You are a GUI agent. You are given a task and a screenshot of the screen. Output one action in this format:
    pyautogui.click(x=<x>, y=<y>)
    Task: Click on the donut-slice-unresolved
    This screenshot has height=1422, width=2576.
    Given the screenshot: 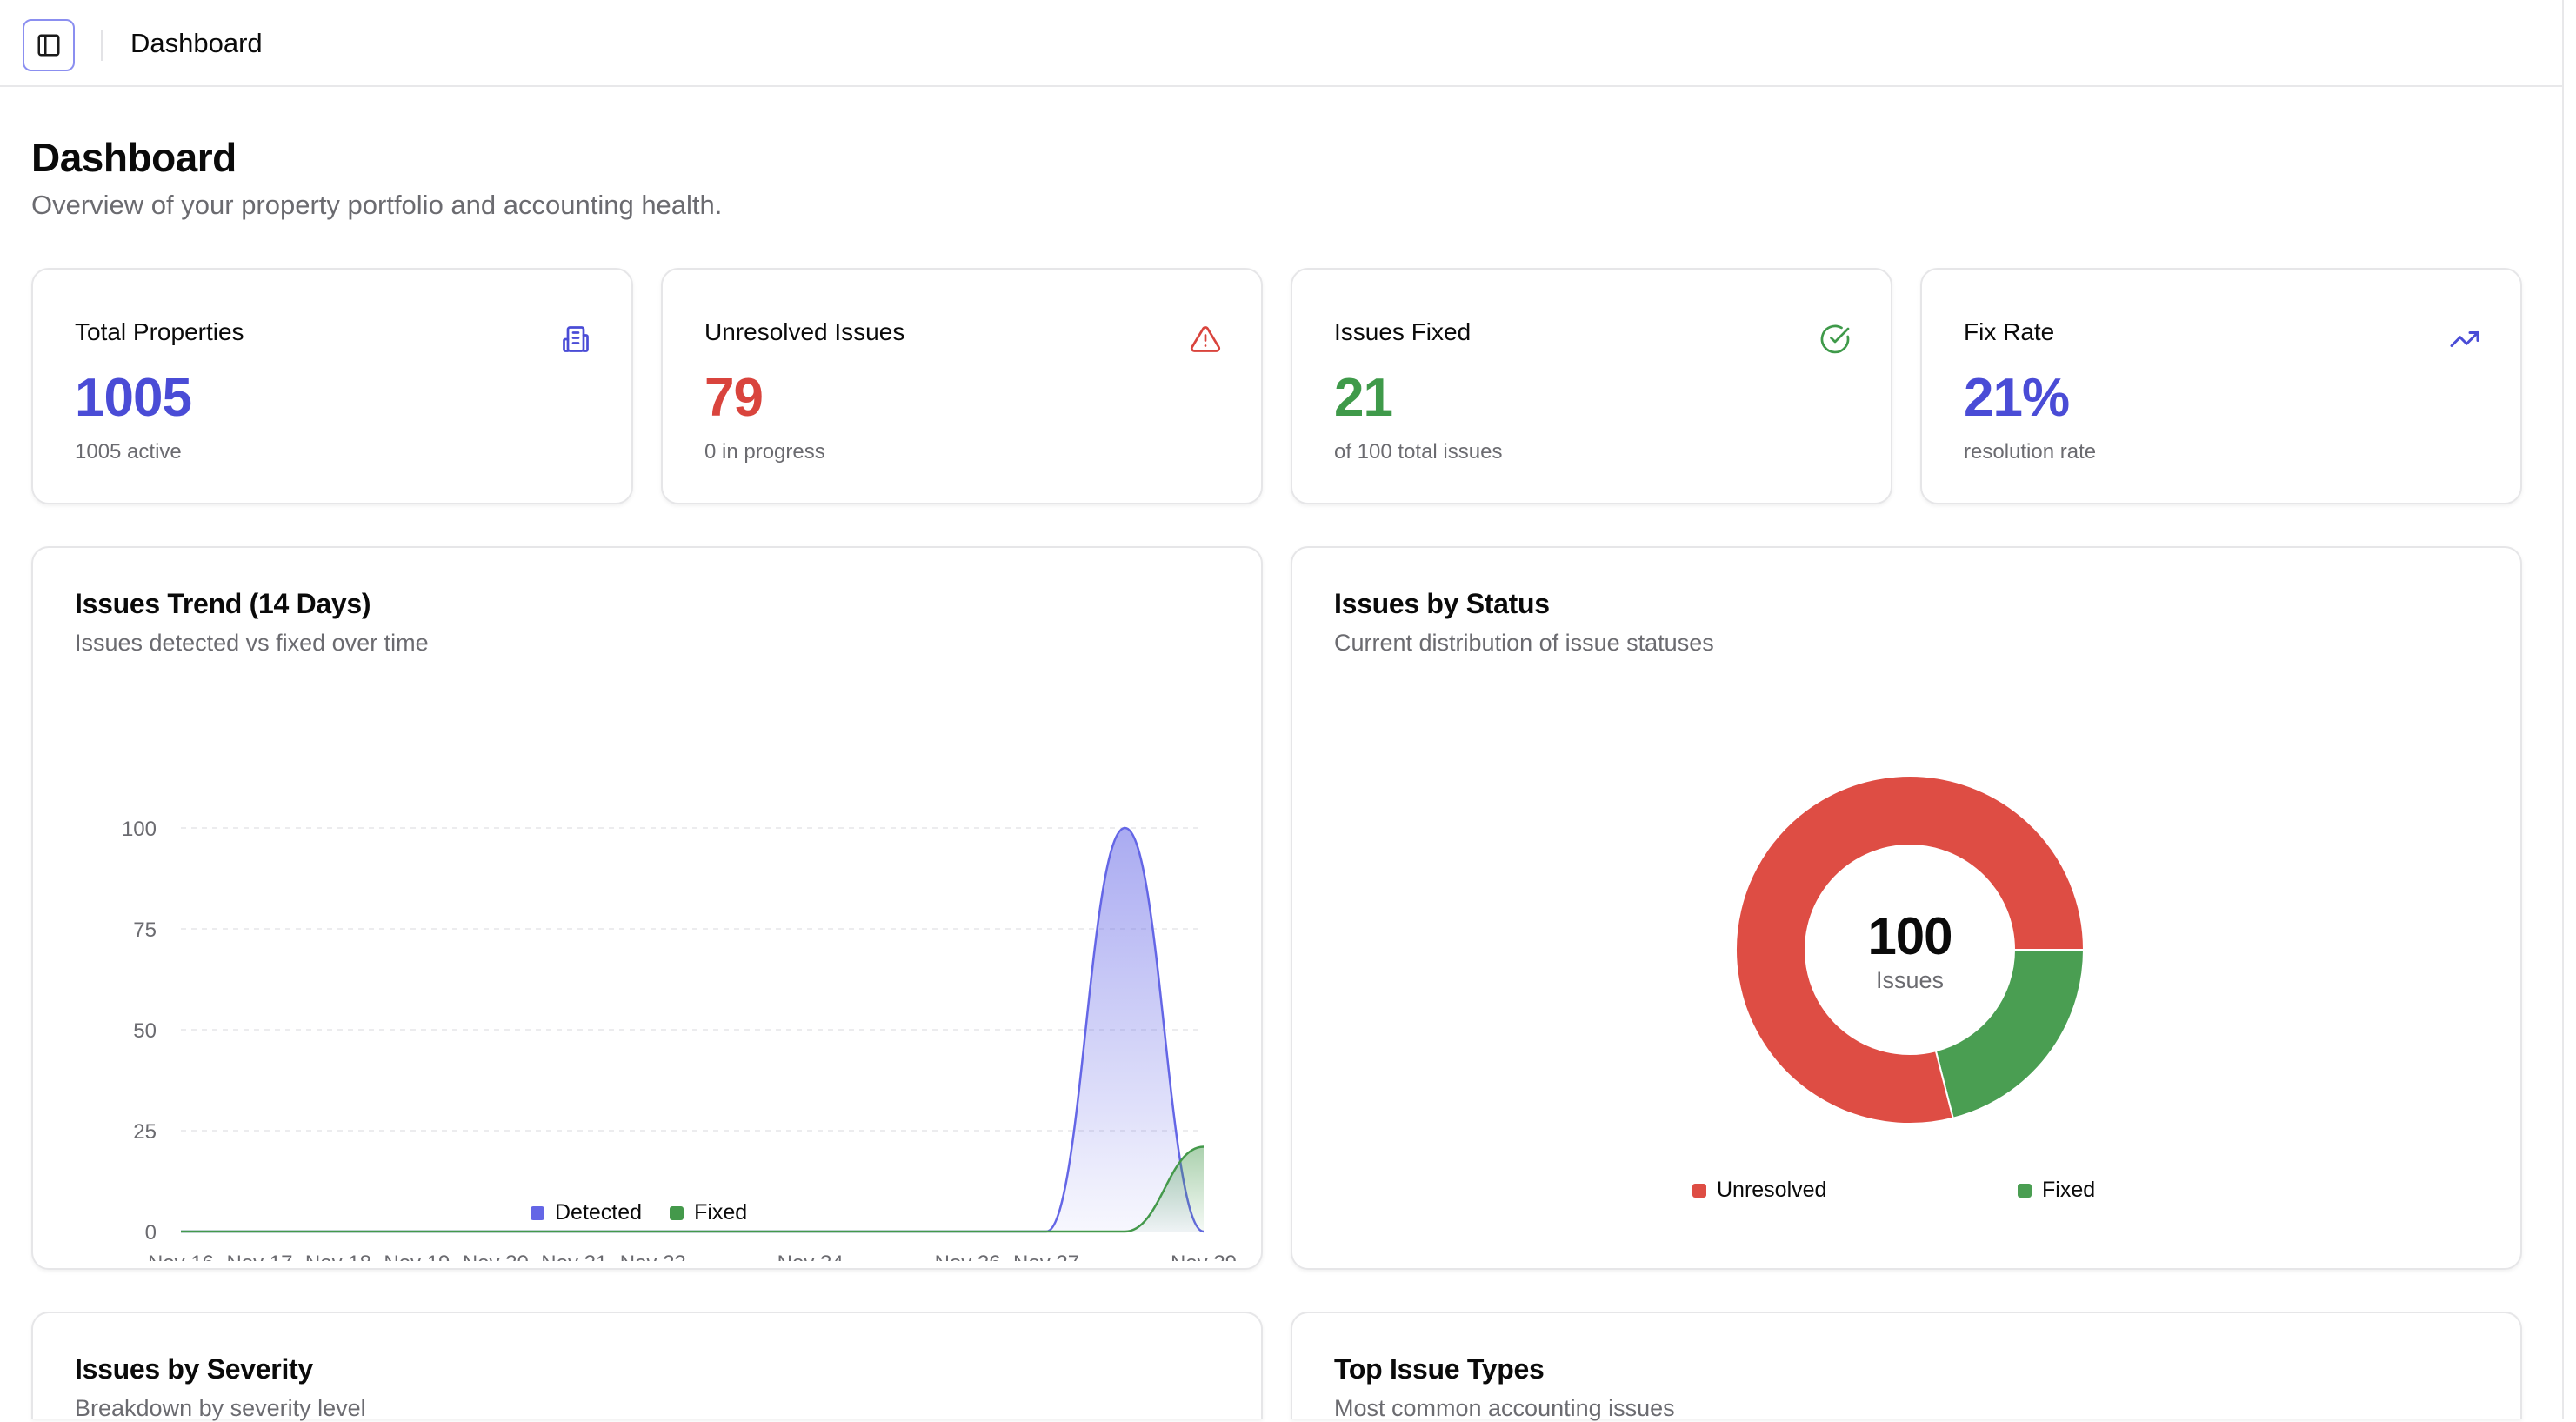 What is the action you would take?
    pyautogui.click(x=1910, y=950)
    